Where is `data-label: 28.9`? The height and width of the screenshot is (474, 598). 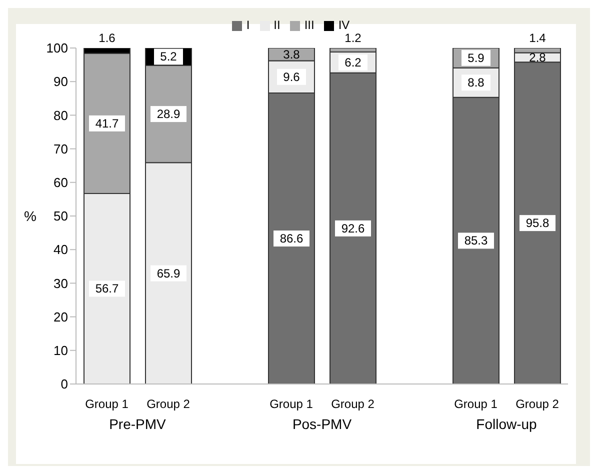
data-label: 28.9 is located at coordinates (168, 114).